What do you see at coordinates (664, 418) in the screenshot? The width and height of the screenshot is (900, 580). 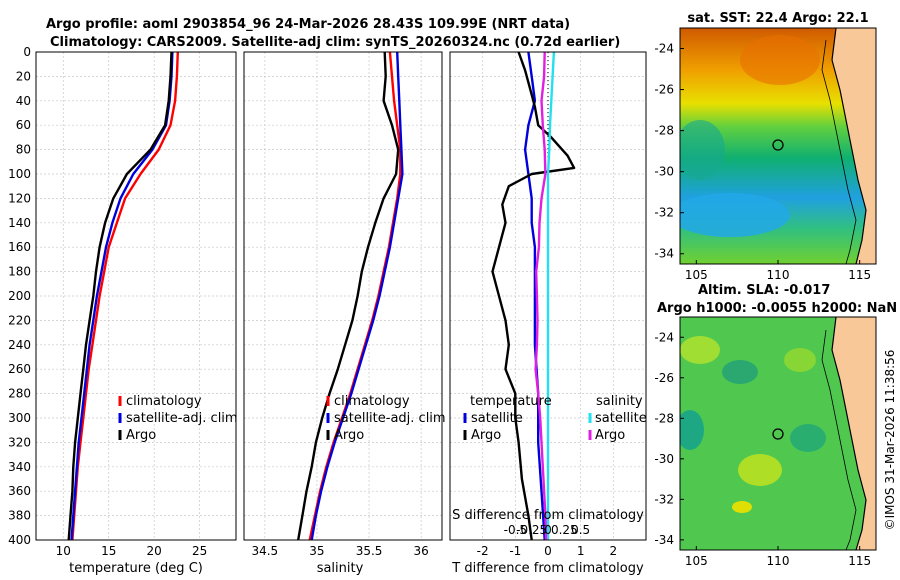 I see `map-y-tick-label: -28` at bounding box center [664, 418].